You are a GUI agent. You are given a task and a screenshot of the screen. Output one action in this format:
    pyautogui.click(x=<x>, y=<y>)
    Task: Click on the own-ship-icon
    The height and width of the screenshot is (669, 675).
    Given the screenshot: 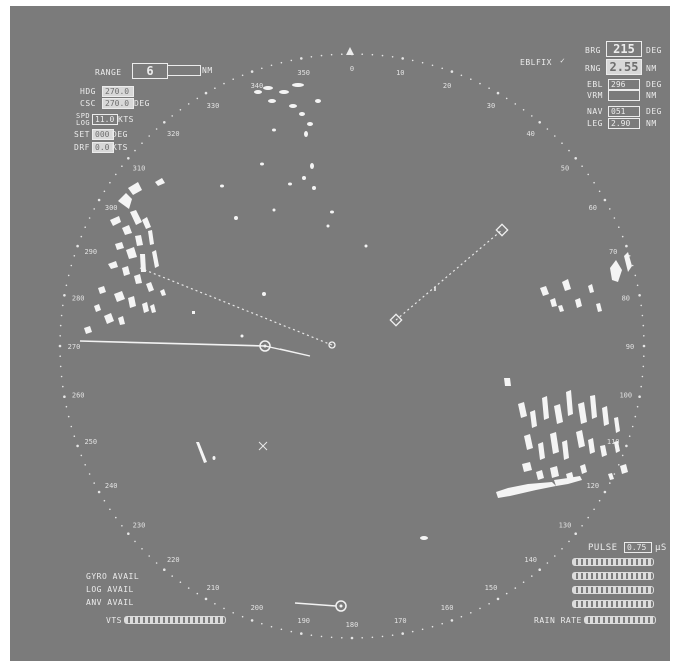 What is the action you would take?
    pyautogui.click(x=265, y=346)
    